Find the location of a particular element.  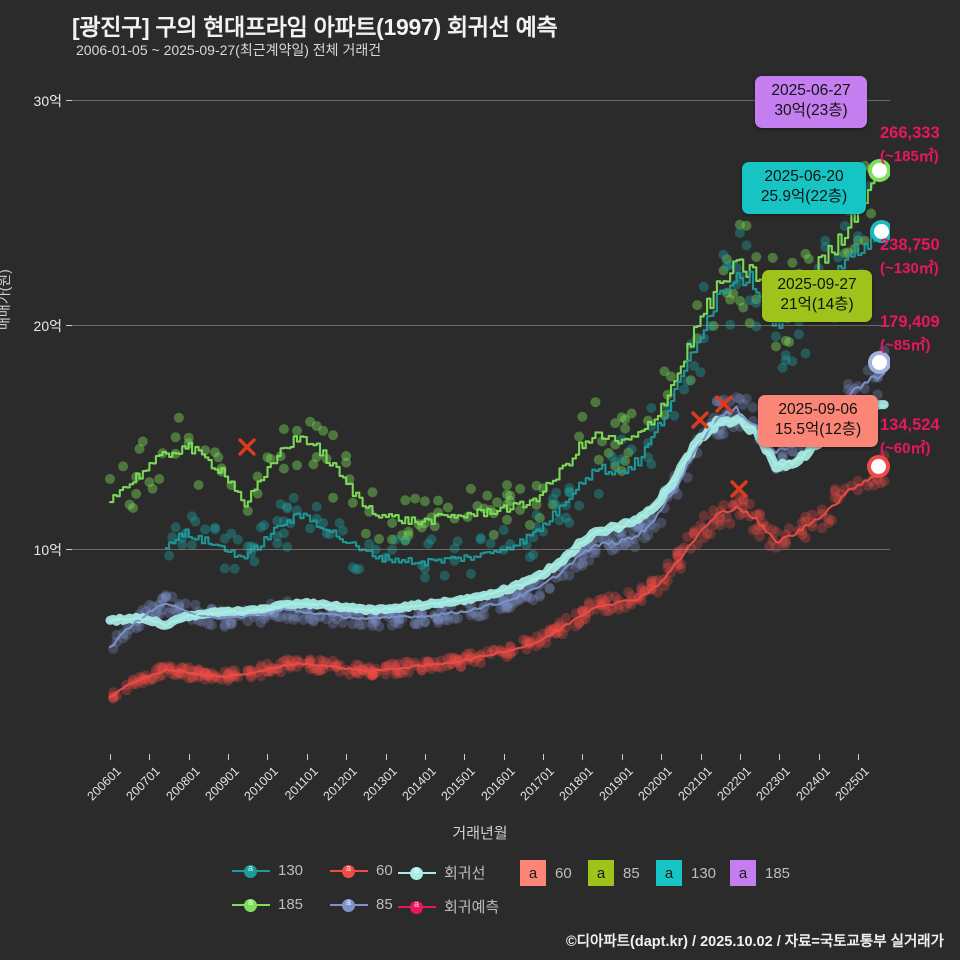

callout-185: 2025-06-27 30억(23층) is located at coordinates (811, 102).